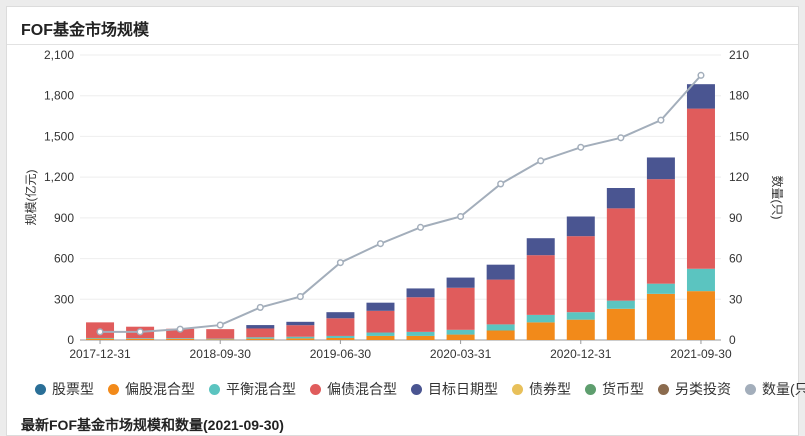 The image size is (805, 436). I want to click on legend-item: 偏股混合型, so click(151, 389).